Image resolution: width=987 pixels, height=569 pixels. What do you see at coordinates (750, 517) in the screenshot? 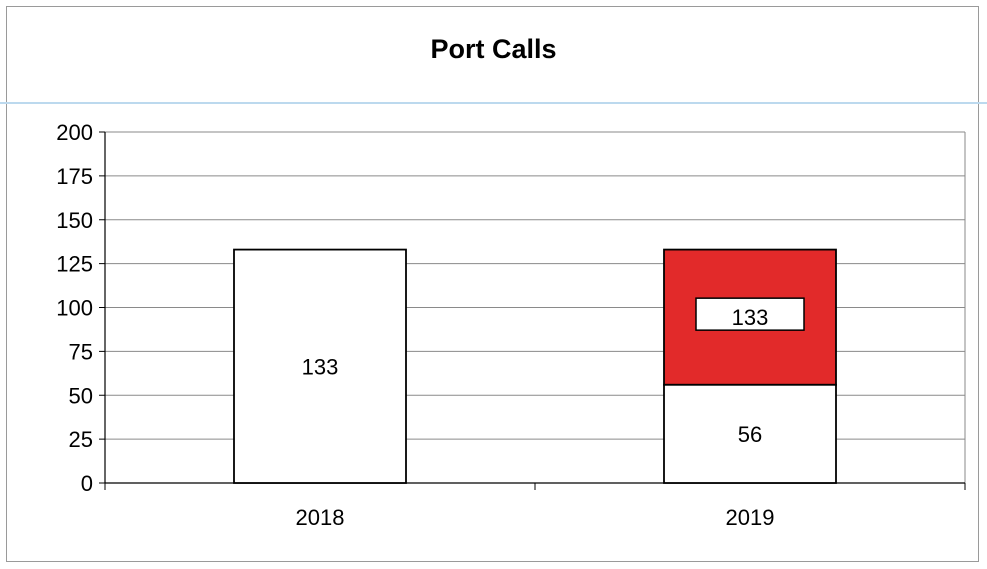
I see `x-tick-label: 2019` at bounding box center [750, 517].